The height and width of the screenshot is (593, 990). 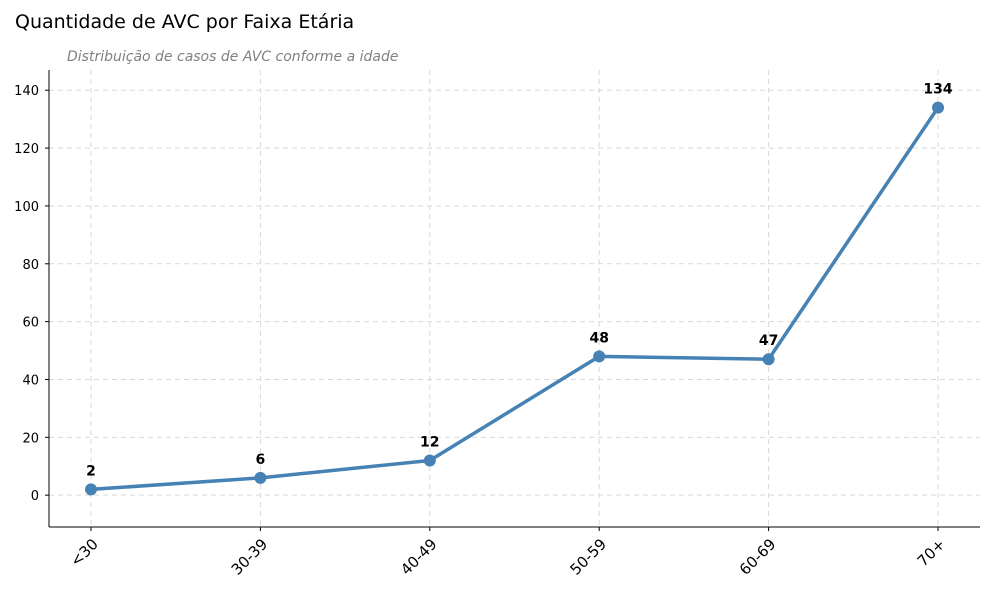 What do you see at coordinates (937, 90) in the screenshot?
I see `data-label-5: 134` at bounding box center [937, 90].